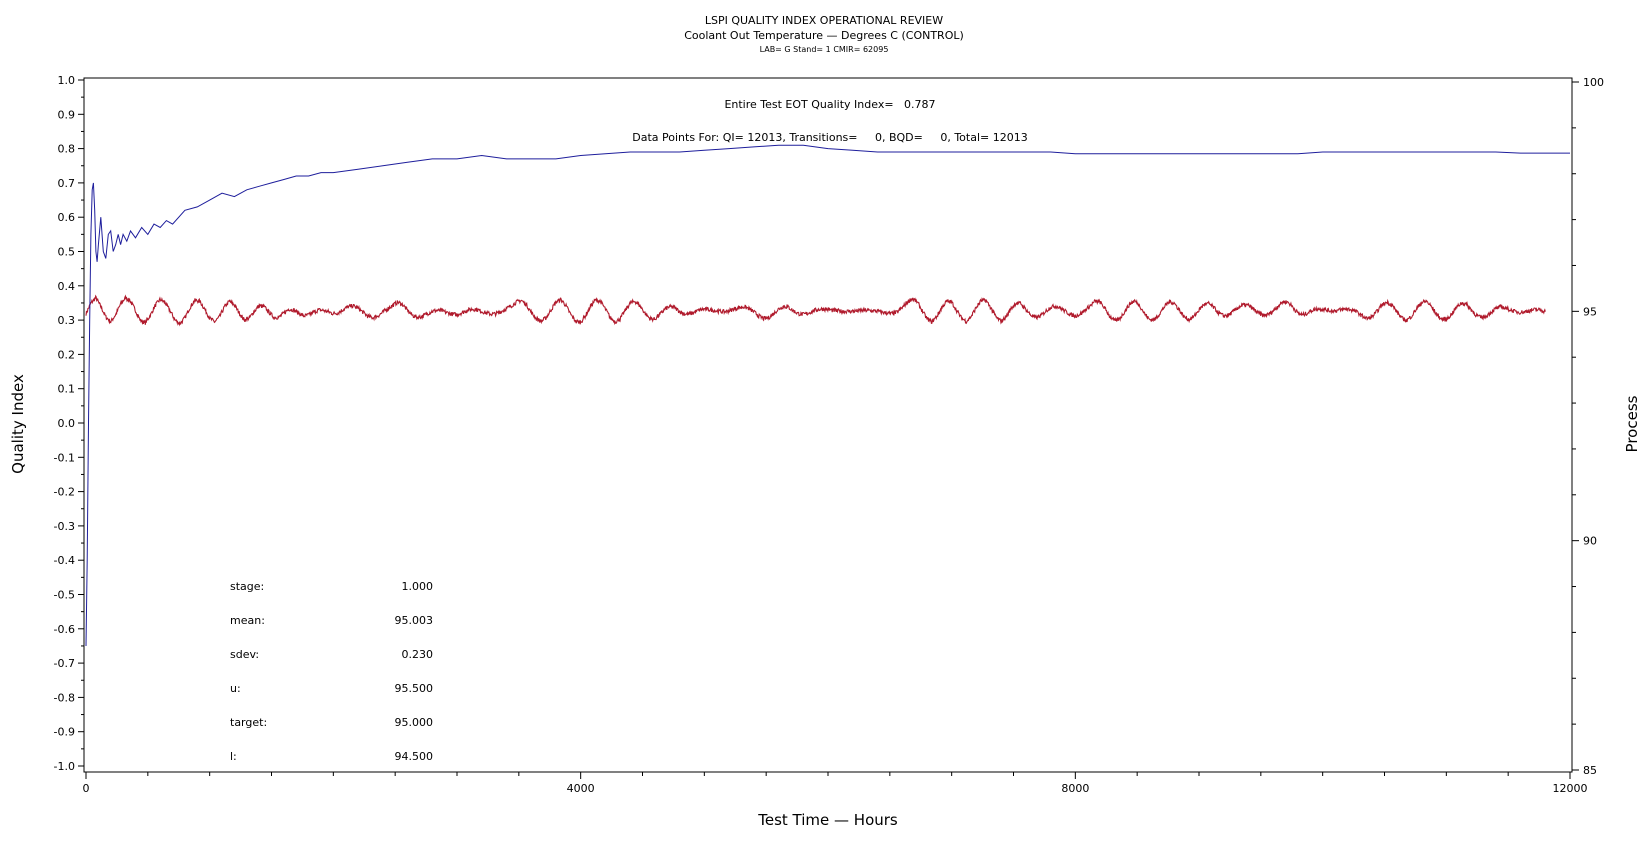 This screenshot has width=1648, height=845. I want to click on stat-value: 95.500, so click(414, 688).